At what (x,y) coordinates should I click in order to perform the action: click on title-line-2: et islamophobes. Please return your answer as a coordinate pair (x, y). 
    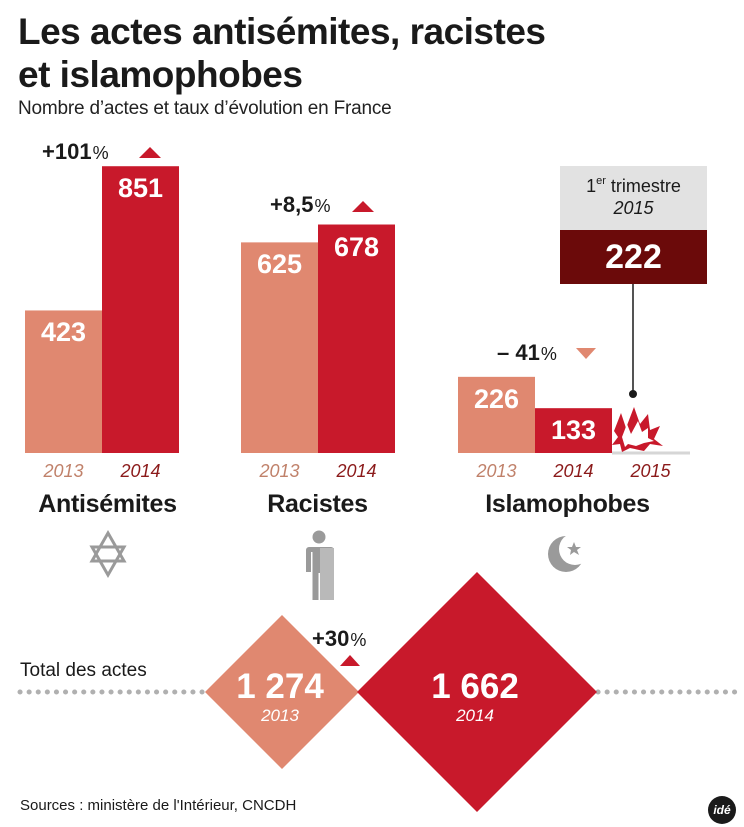
    Looking at the image, I should click on (160, 74).